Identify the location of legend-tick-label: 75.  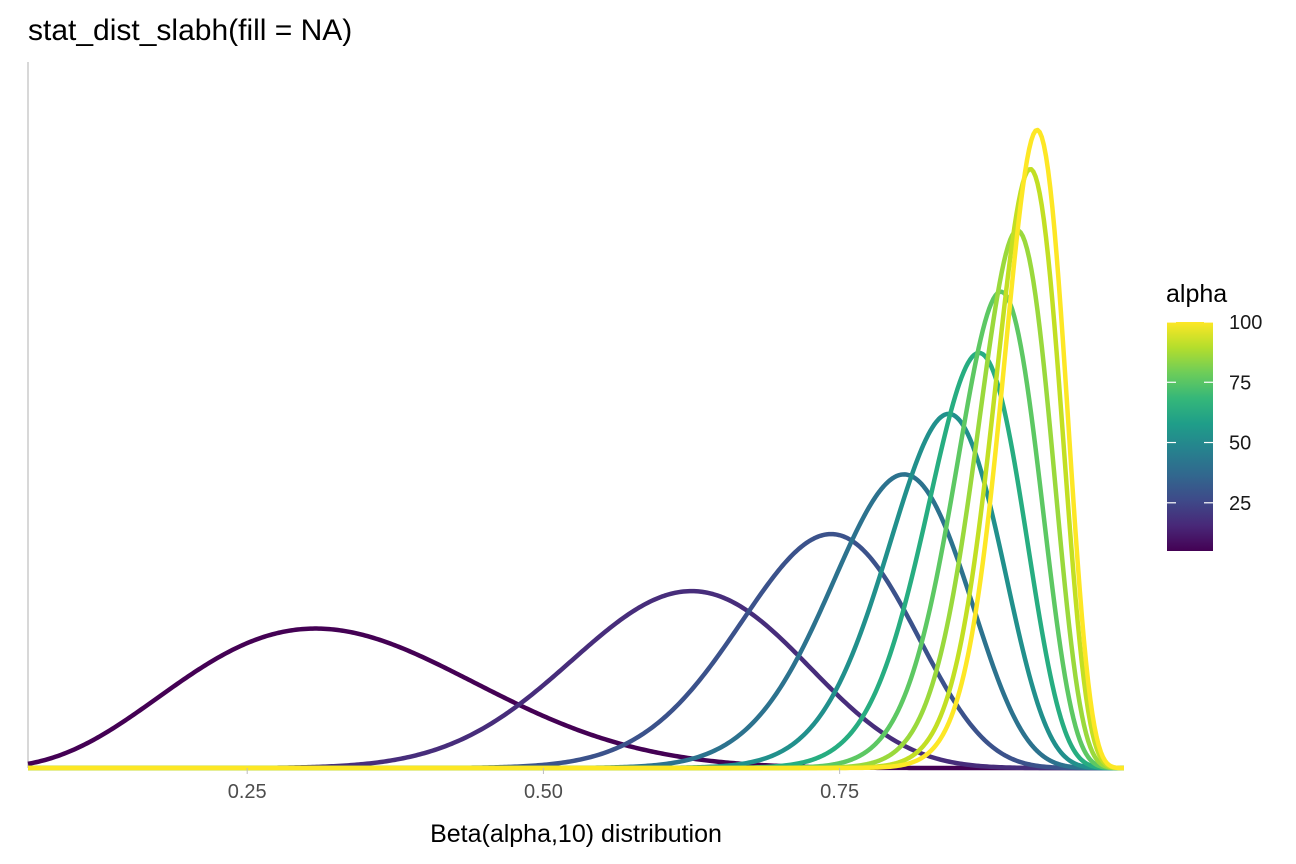
(1240, 383).